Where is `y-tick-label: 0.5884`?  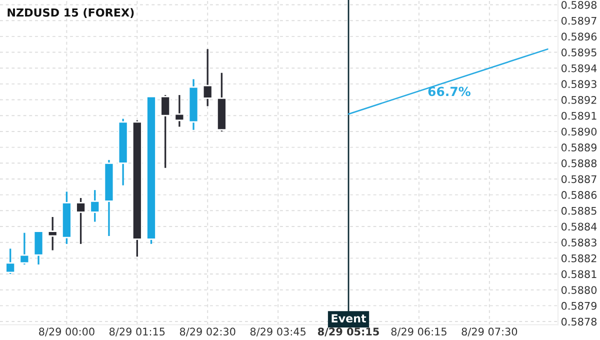
y-tick-label: 0.5884 is located at coordinates (579, 226).